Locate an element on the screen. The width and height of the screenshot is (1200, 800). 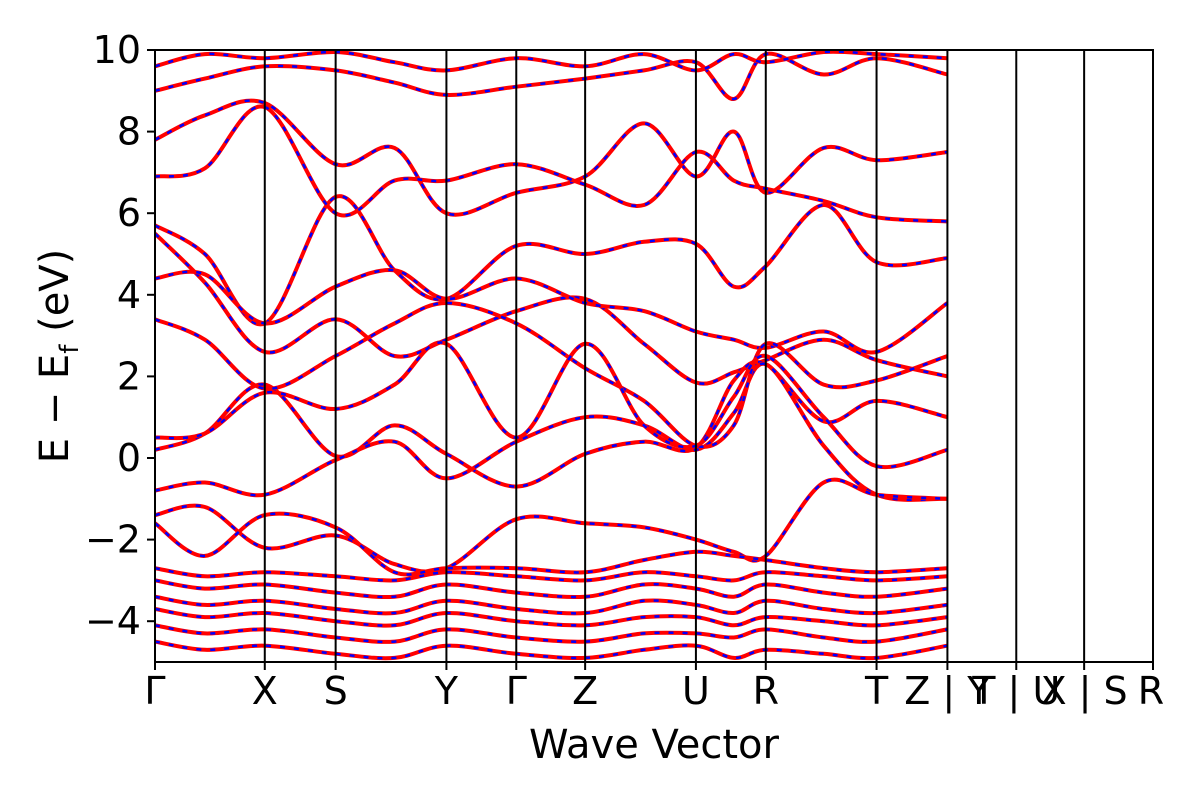
band-line-12-dashed is located at coordinates (551, 650).